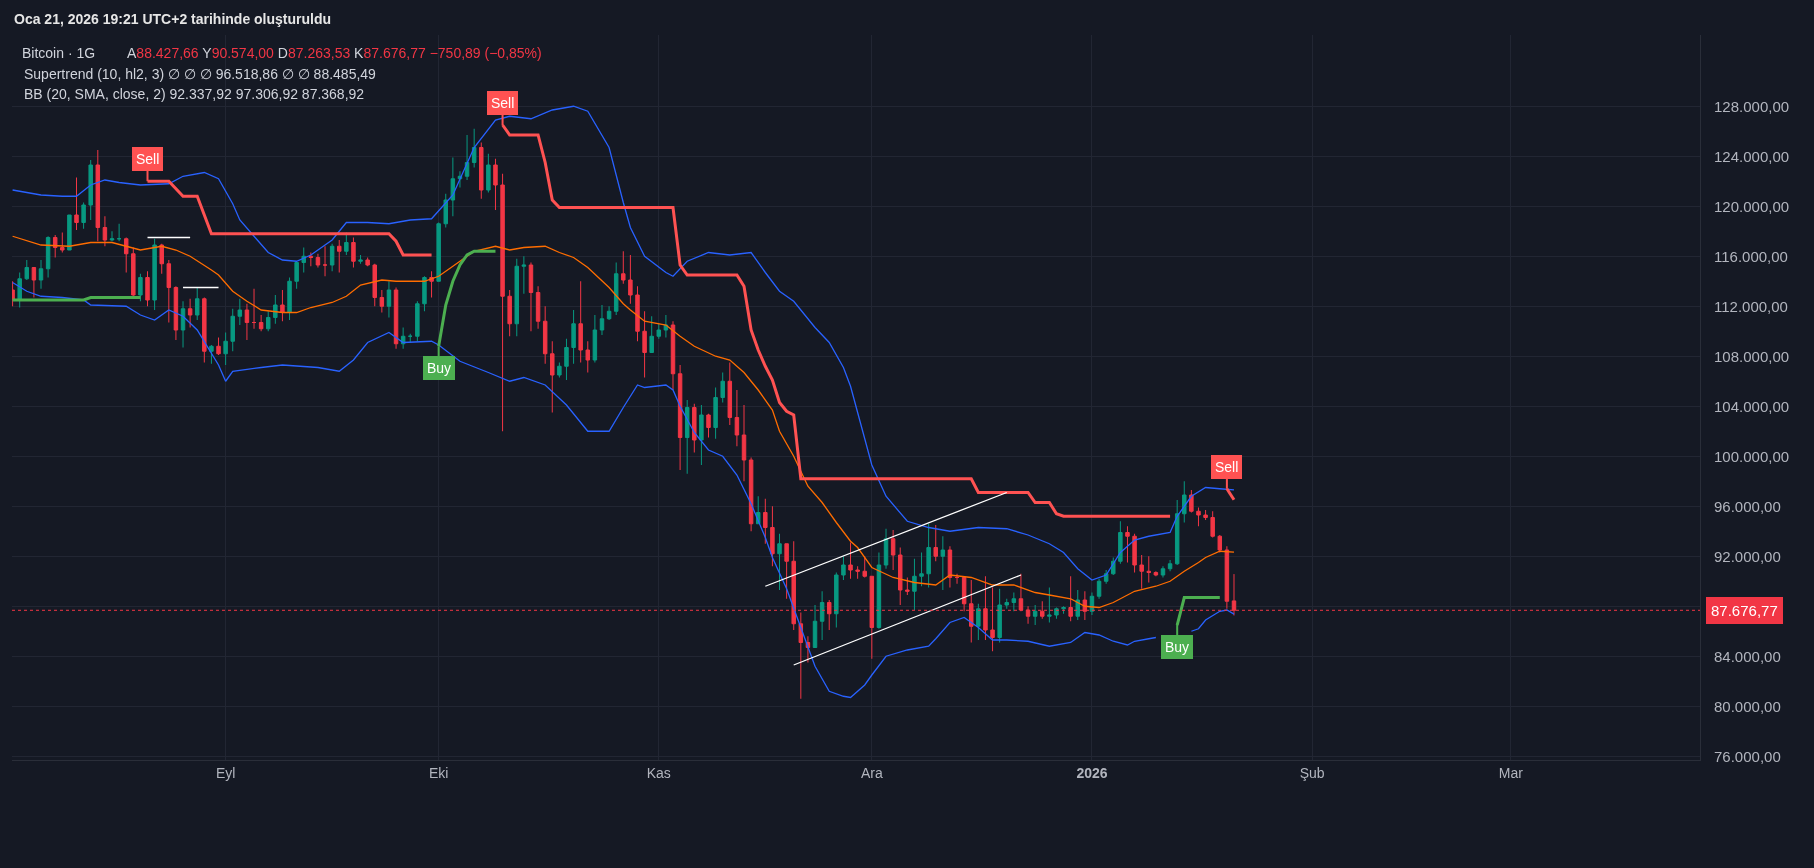  I want to click on y-tick-label: 84.000,00, so click(1747, 656).